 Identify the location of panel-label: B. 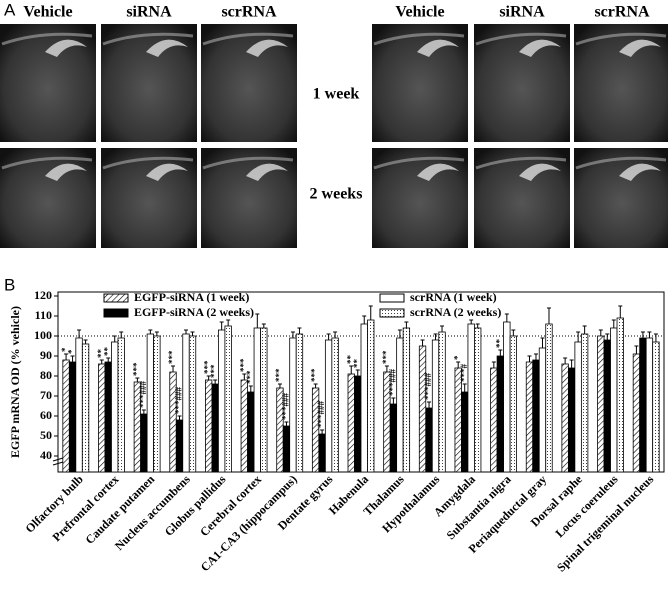
(9, 284).